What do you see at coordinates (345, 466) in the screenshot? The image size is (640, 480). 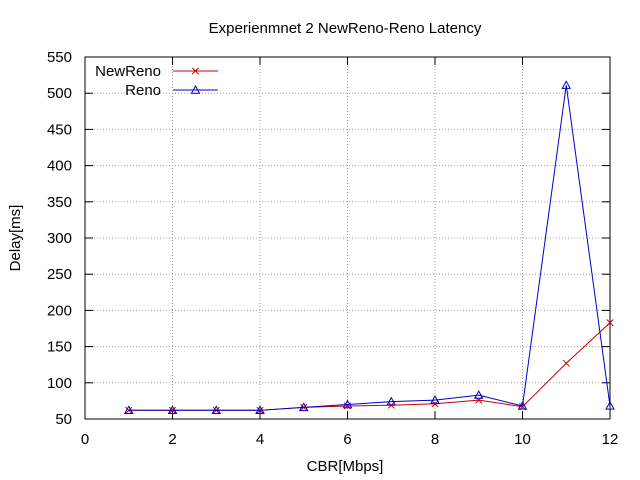 I see `x-axis-label: CBR[Mbps]` at bounding box center [345, 466].